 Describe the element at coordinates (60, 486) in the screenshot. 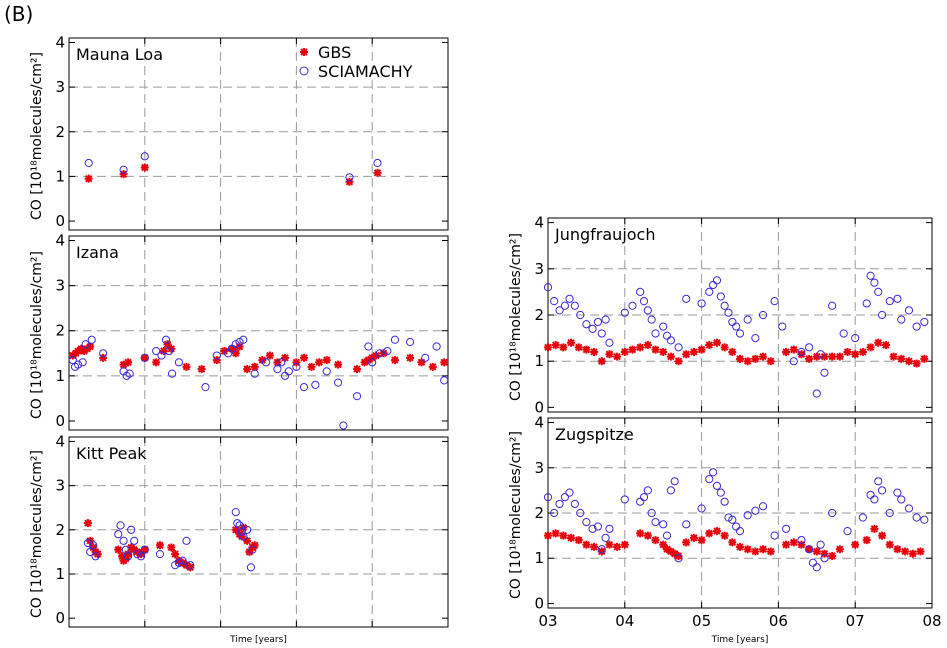

I see `y-tick-label: 3` at that location.